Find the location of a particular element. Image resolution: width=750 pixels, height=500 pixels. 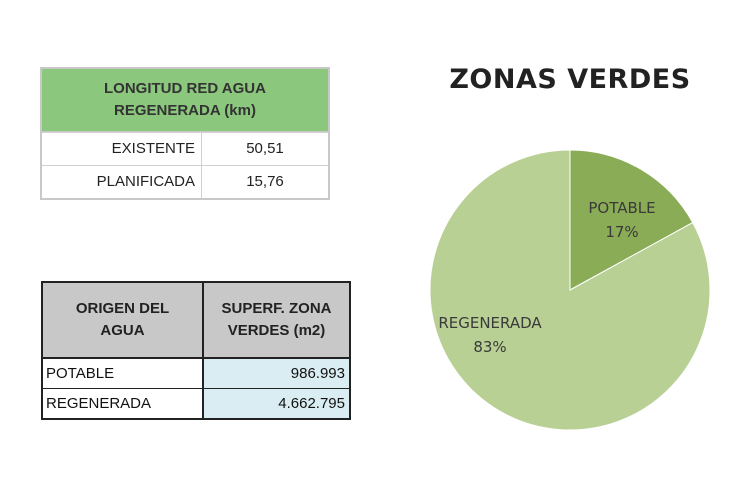

row-label: PLANIFICADA is located at coordinates (122, 182).